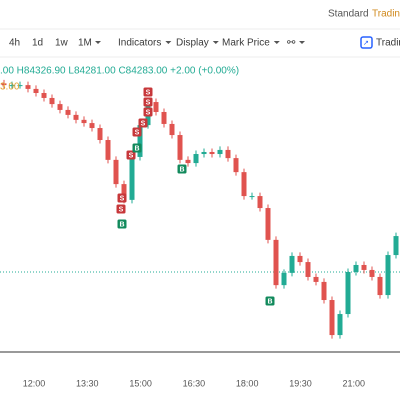 This screenshot has width=400, height=400. What do you see at coordinates (354, 383) in the screenshot?
I see `x-tick-label: 21:00` at bounding box center [354, 383].